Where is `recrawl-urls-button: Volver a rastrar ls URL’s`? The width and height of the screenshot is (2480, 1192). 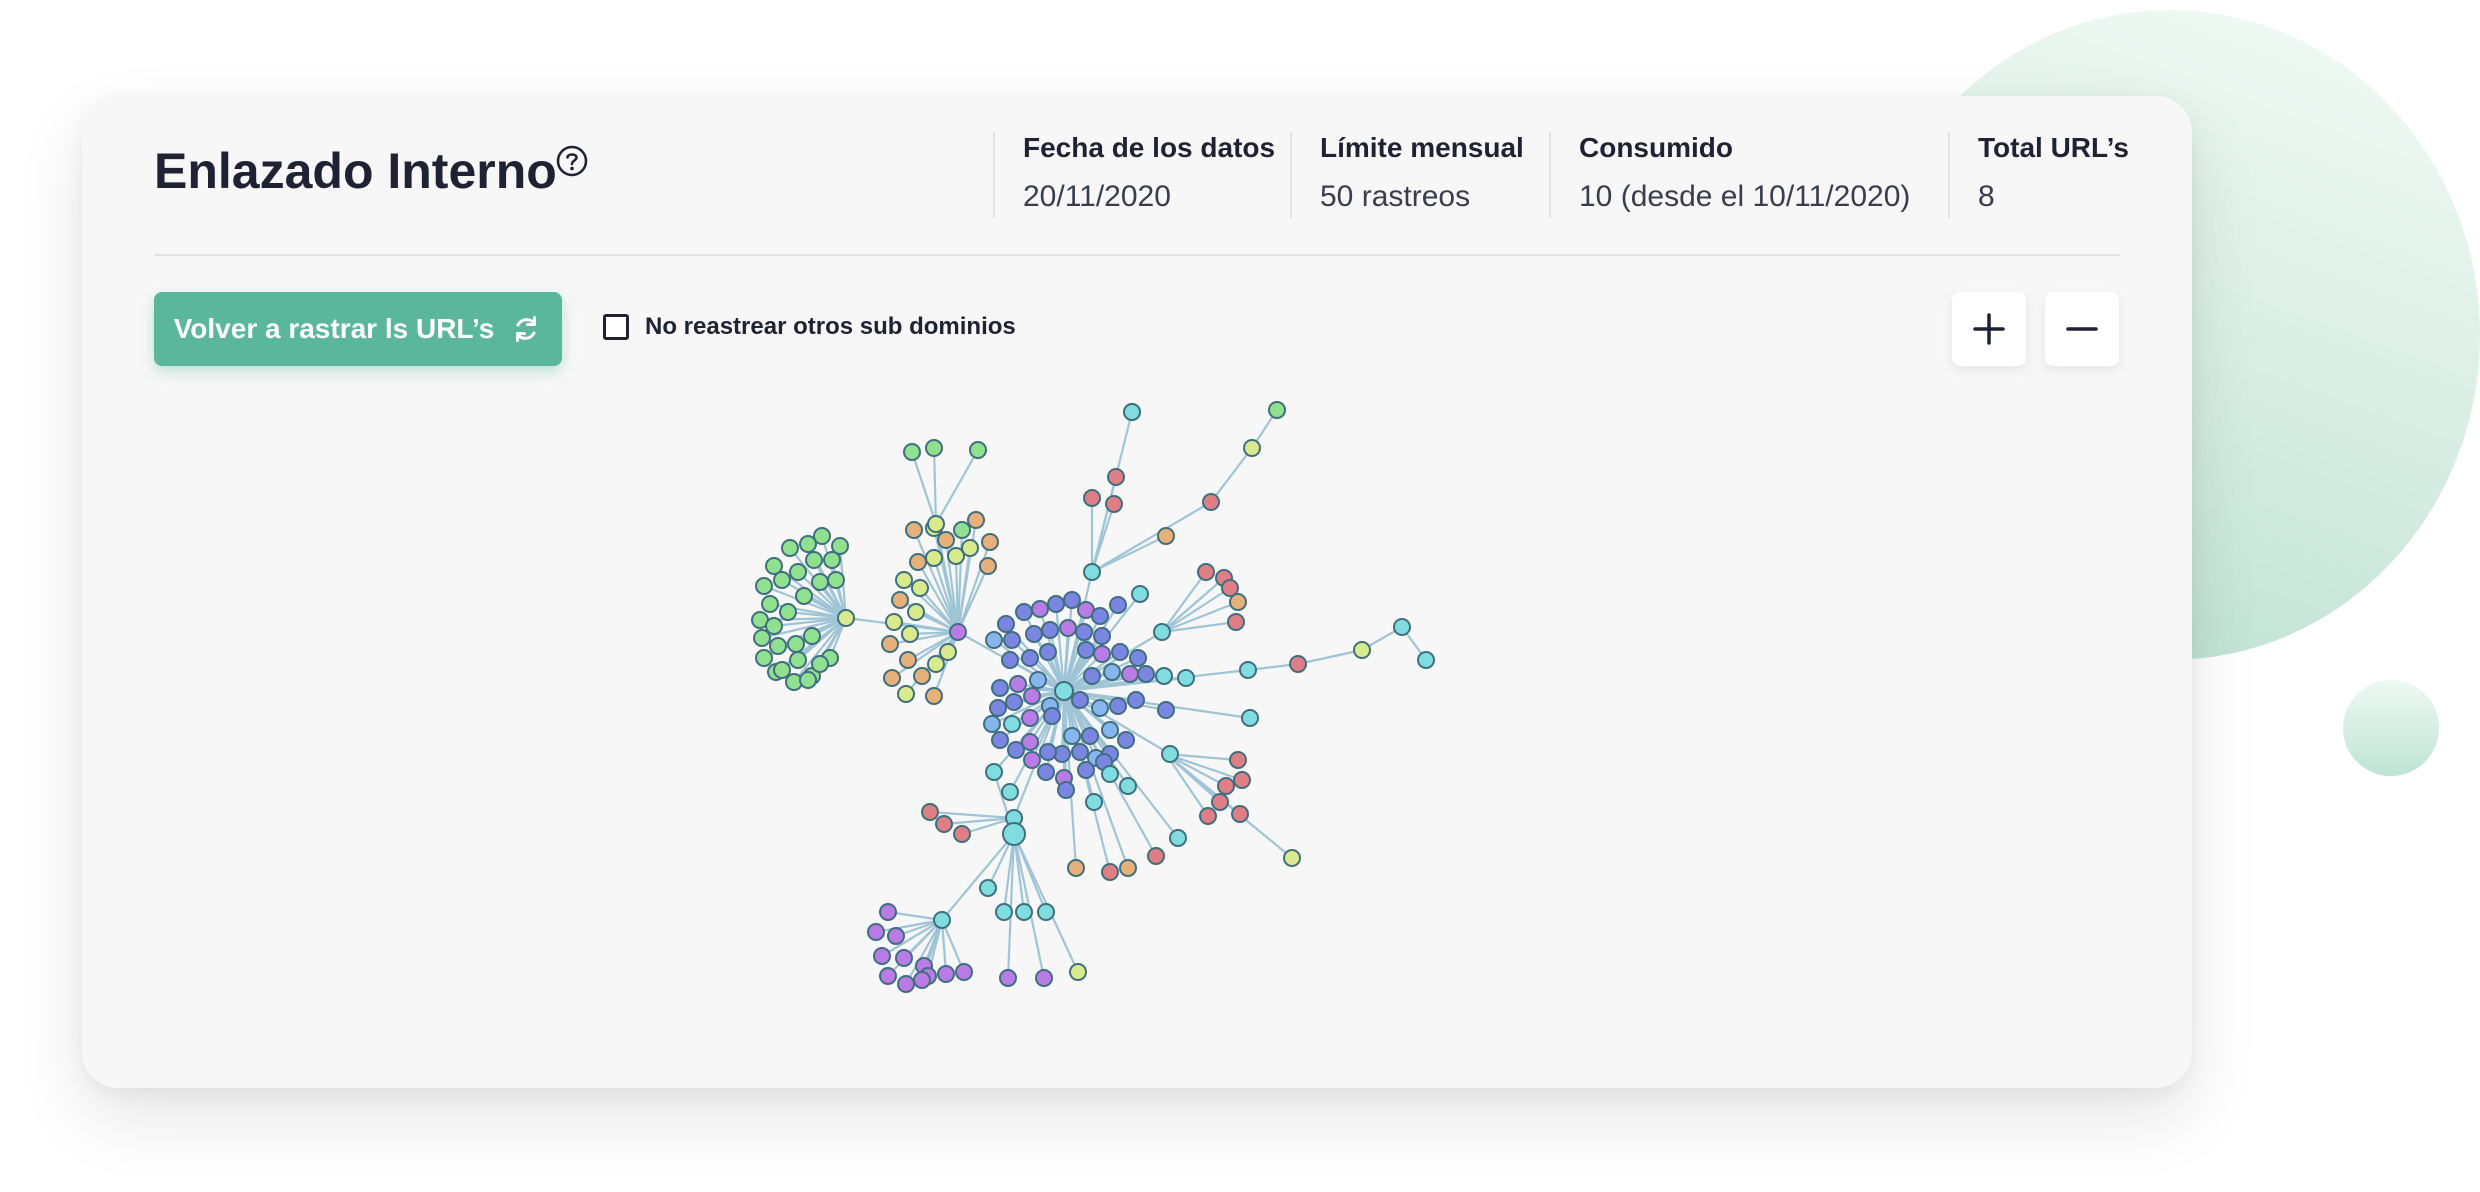
recrawl-urls-button: Volver a rastrar ls URL’s is located at coordinates (358, 329).